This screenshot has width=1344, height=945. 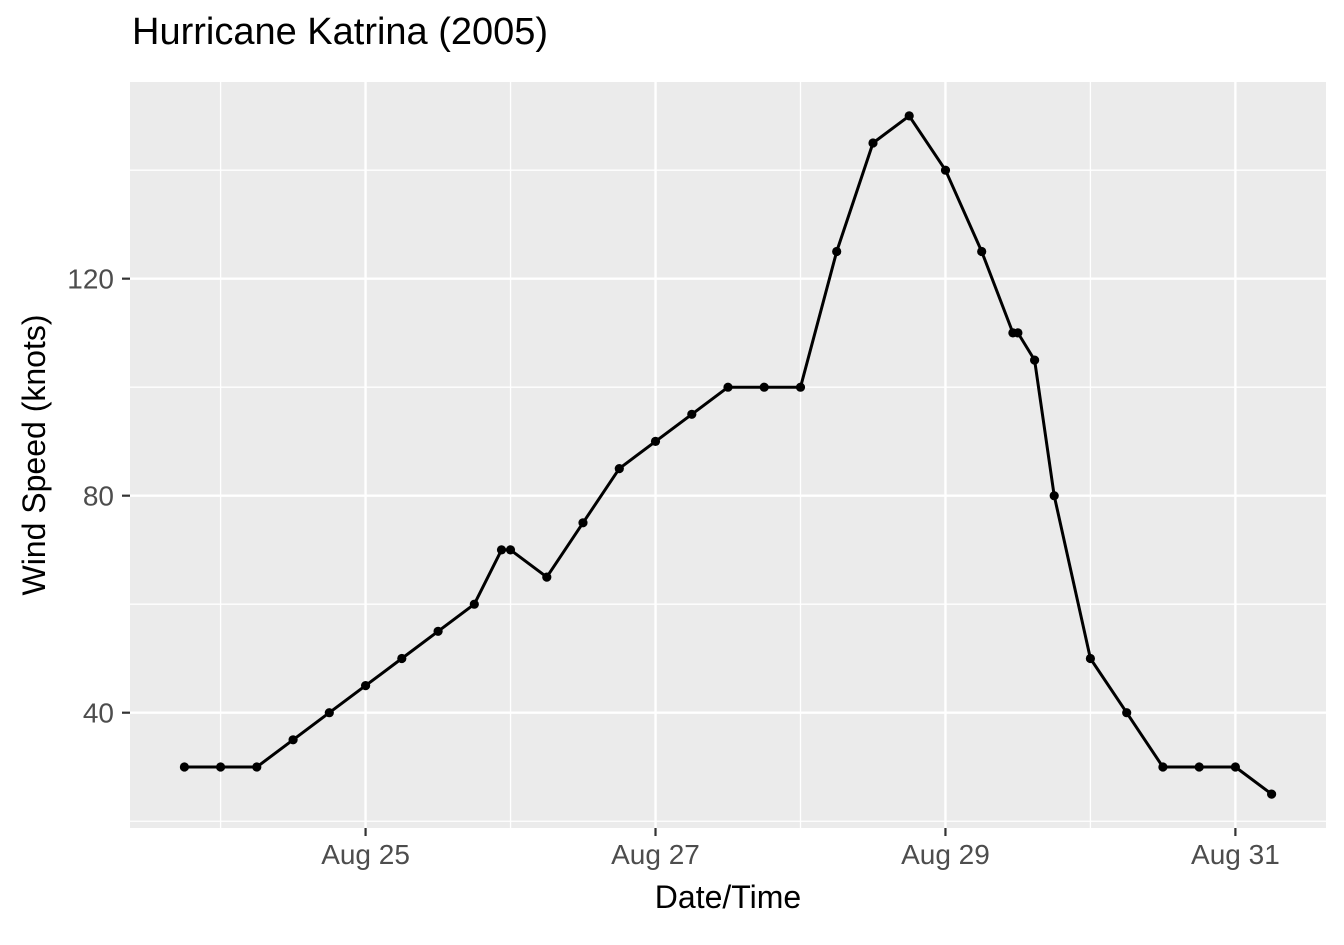 I want to click on y-tick-label: 80, so click(x=98, y=496).